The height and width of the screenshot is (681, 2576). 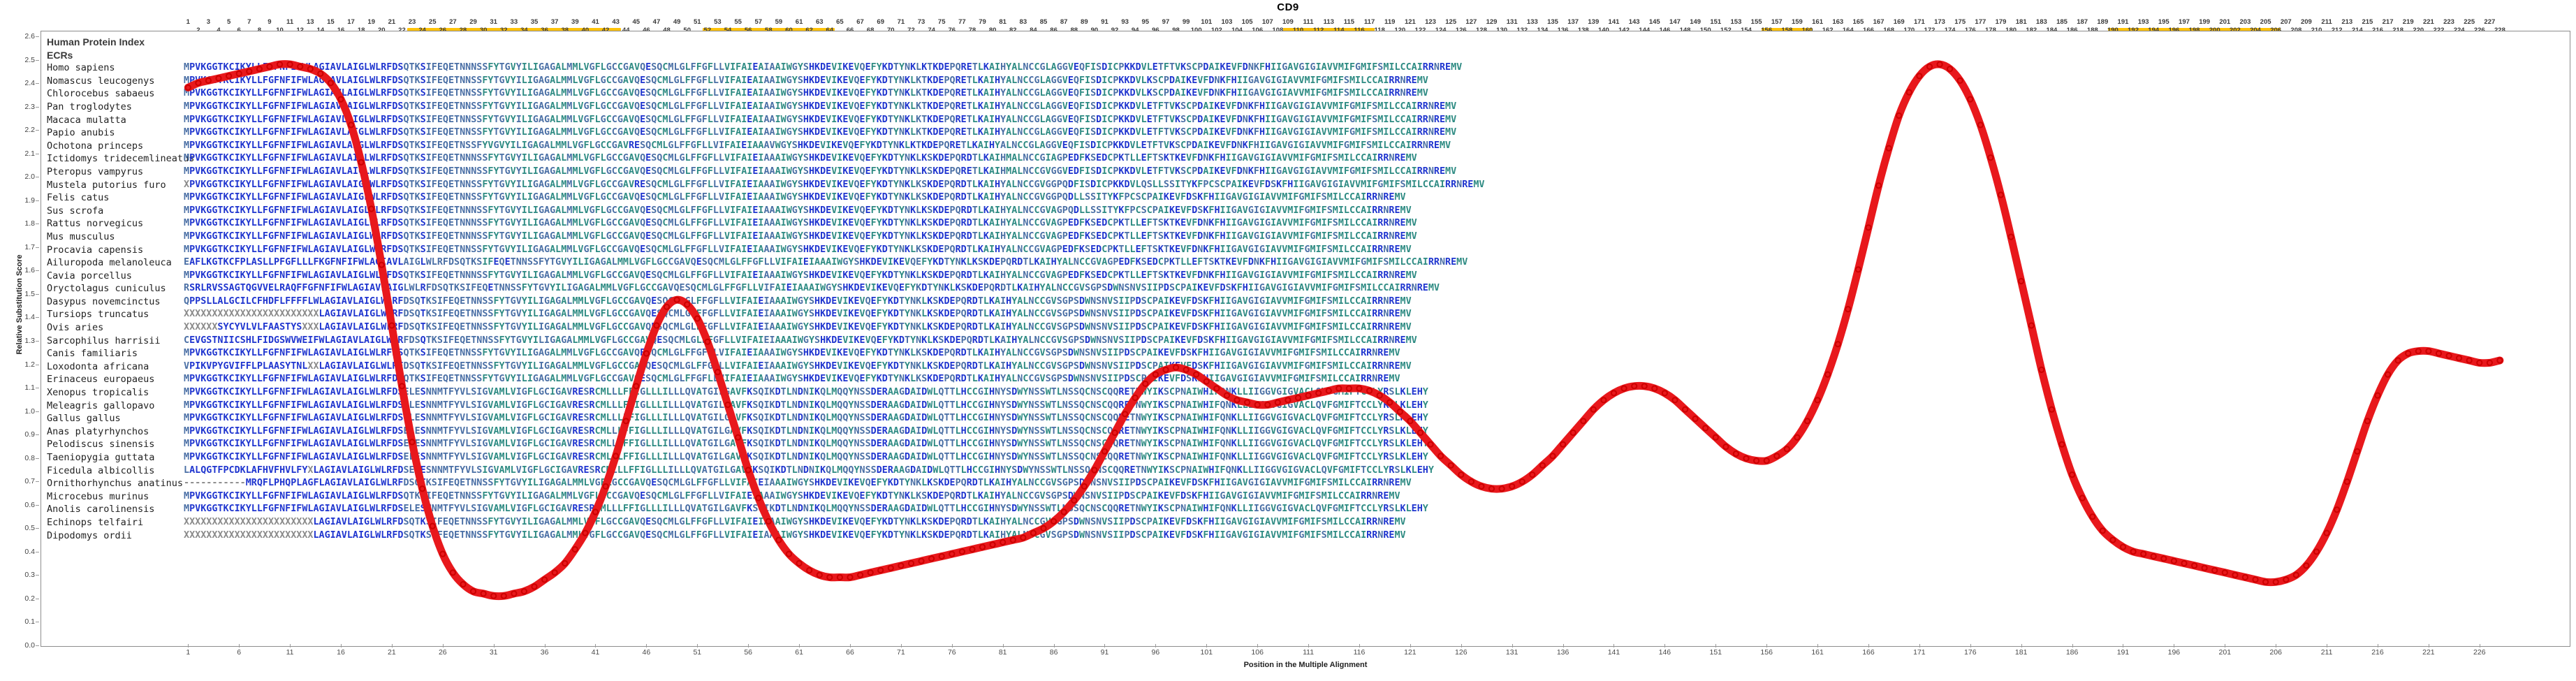 I want to click on x-tick-label: 36, so click(x=544, y=652).